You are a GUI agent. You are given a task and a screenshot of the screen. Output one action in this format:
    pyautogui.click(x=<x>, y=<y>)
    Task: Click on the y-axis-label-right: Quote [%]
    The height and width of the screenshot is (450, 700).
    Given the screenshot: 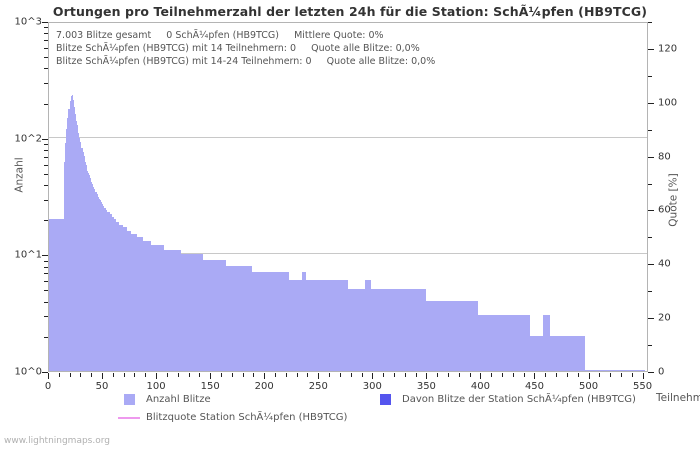 What is the action you would take?
    pyautogui.click(x=673, y=200)
    